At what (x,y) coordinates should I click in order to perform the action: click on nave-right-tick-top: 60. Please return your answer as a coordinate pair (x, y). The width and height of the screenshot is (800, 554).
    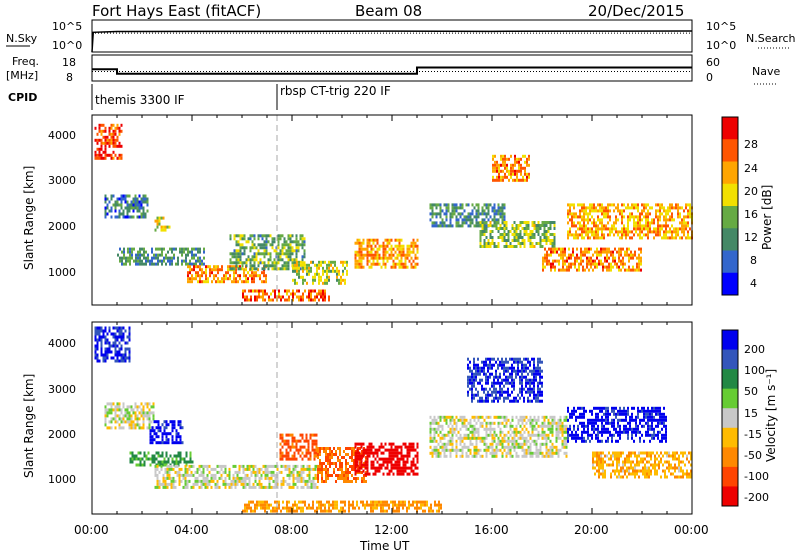
    Looking at the image, I should click on (713, 62).